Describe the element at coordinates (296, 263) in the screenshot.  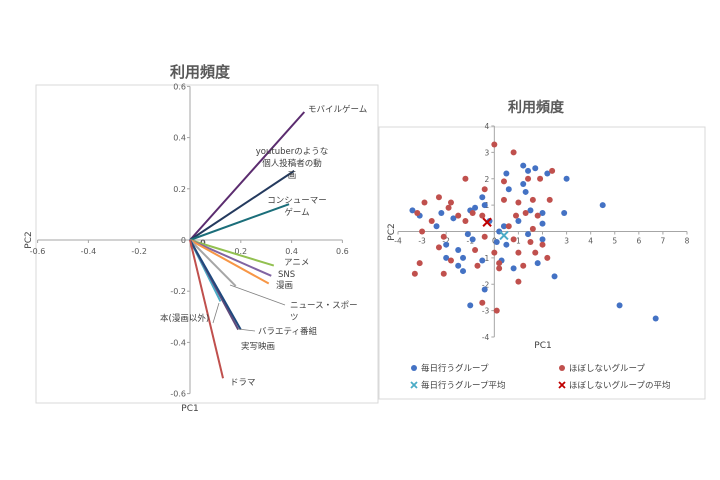
I see `vector-label: アニメ` at that location.